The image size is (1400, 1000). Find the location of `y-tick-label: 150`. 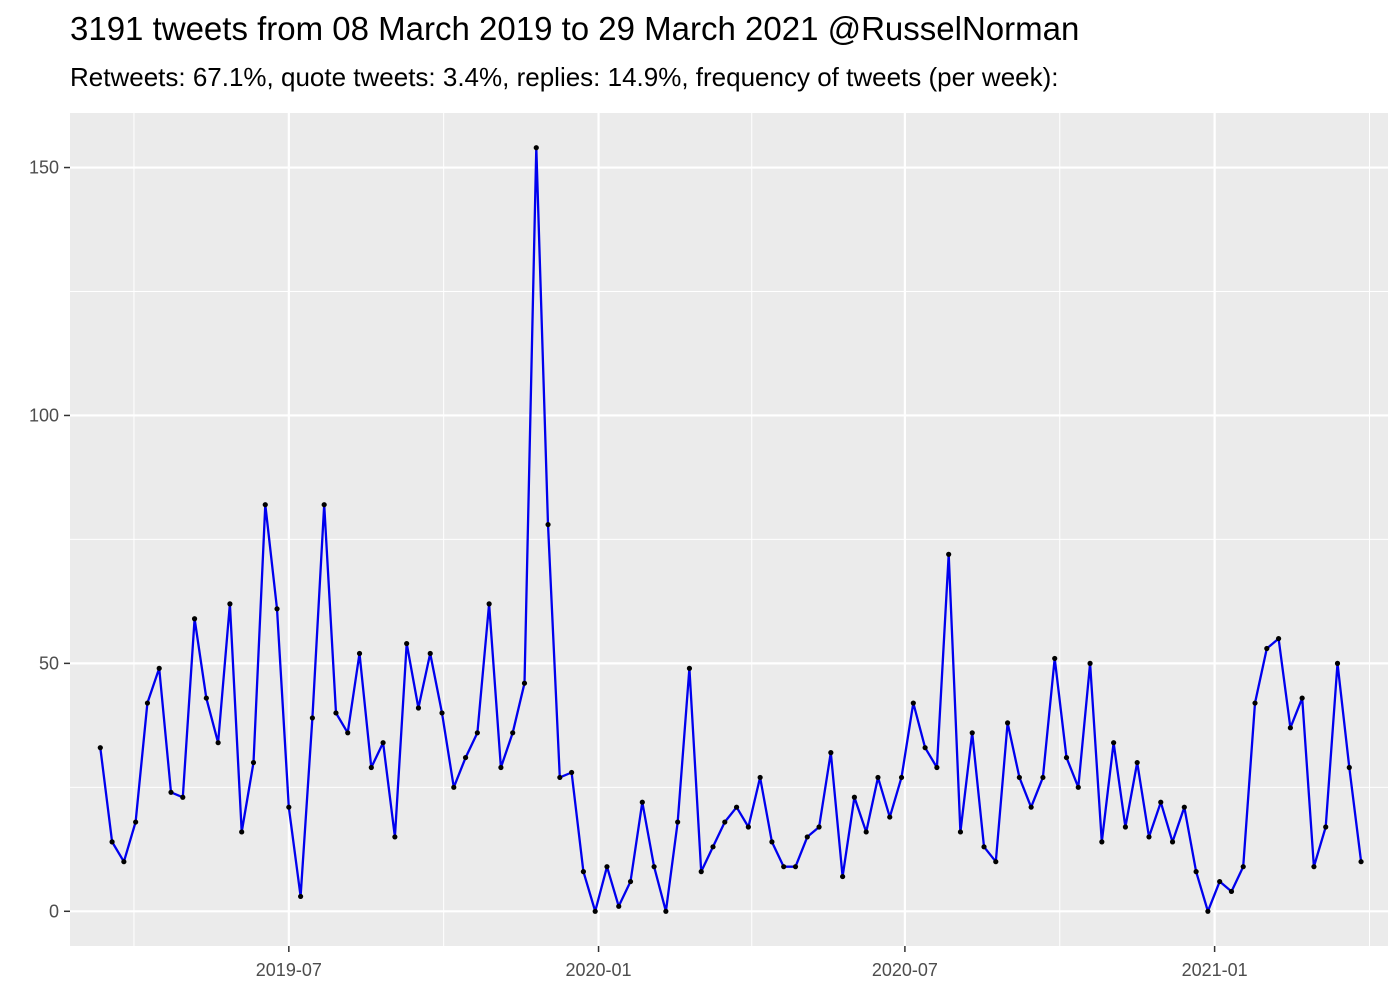

y-tick-label: 150 is located at coordinates (44, 168).